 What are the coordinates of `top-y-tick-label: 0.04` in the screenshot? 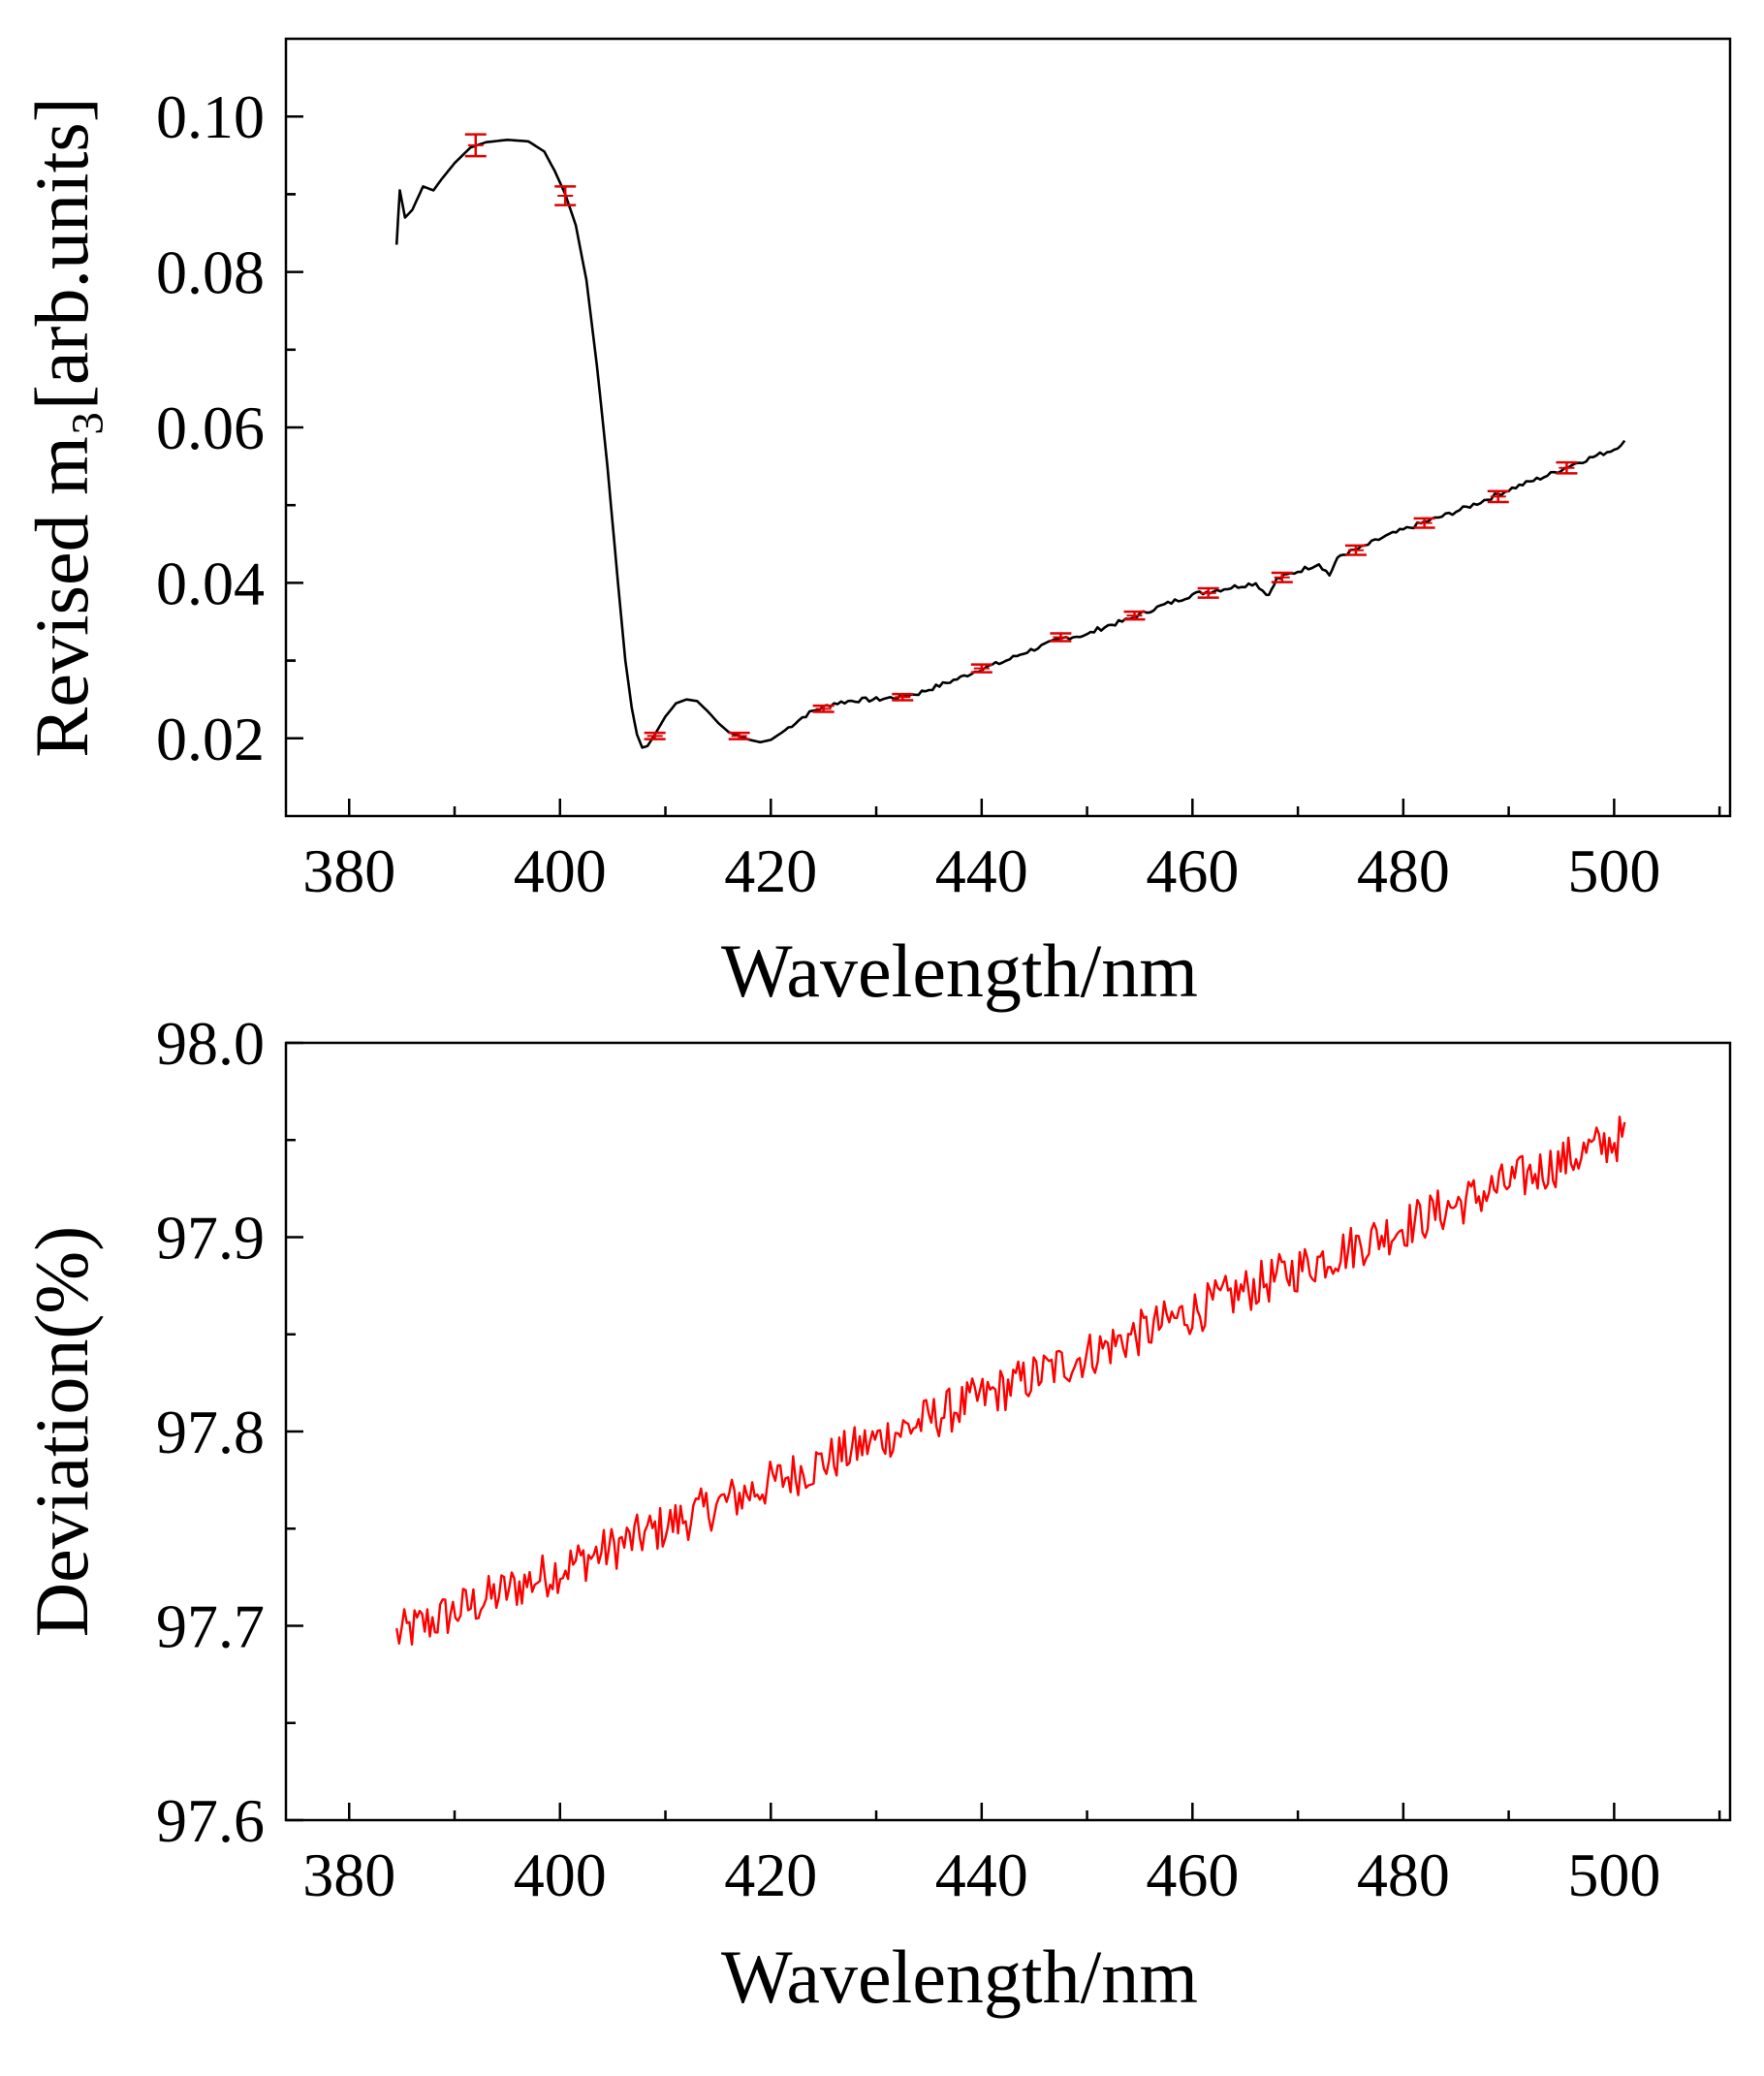 It's located at (211, 583).